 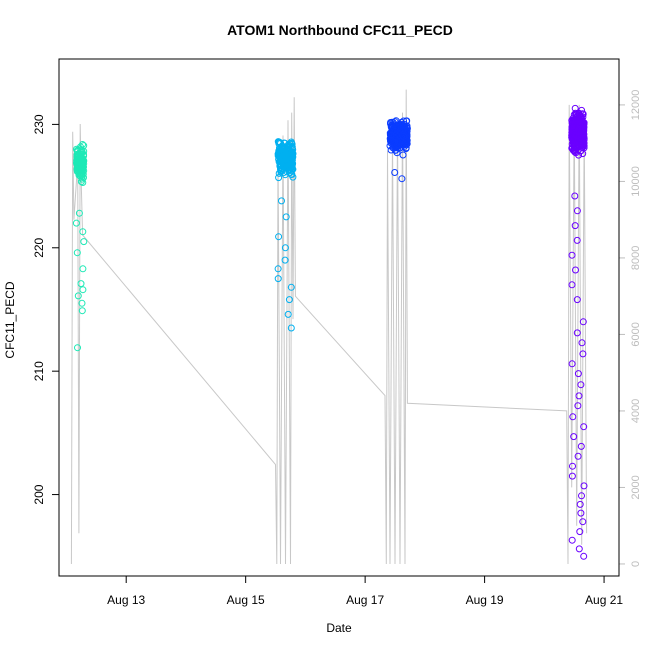 I want to click on y-tick-label: 230, so click(x=39, y=124).